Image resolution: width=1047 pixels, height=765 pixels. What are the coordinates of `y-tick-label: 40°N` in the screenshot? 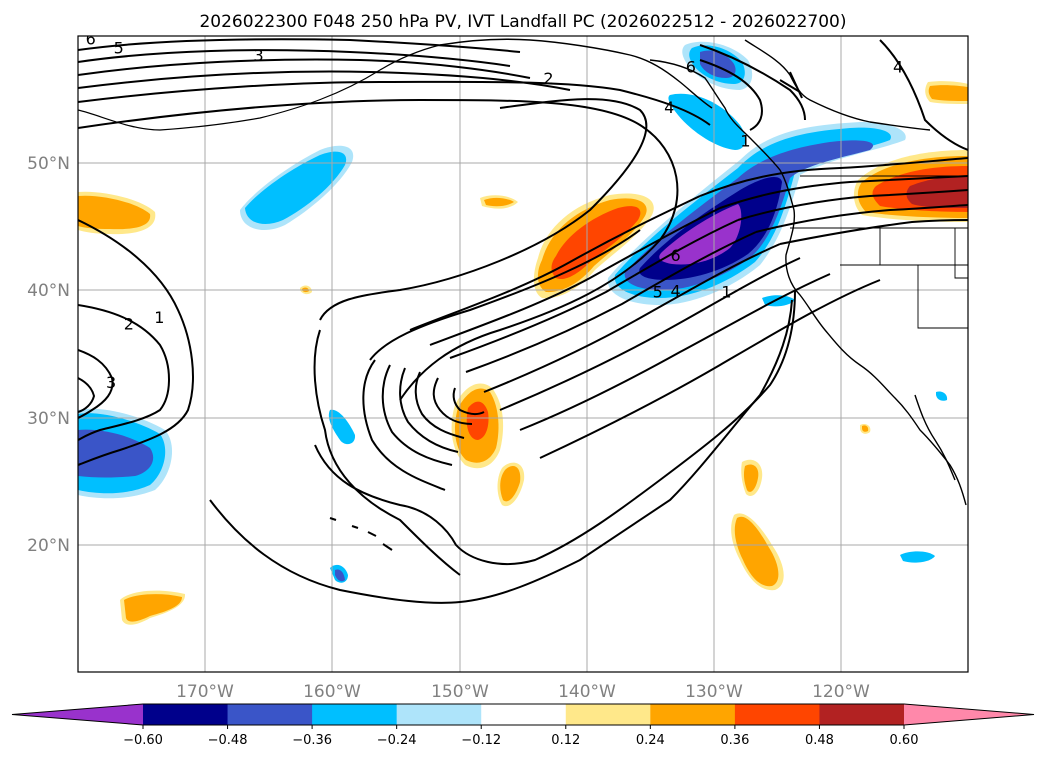 It's located at (48, 291).